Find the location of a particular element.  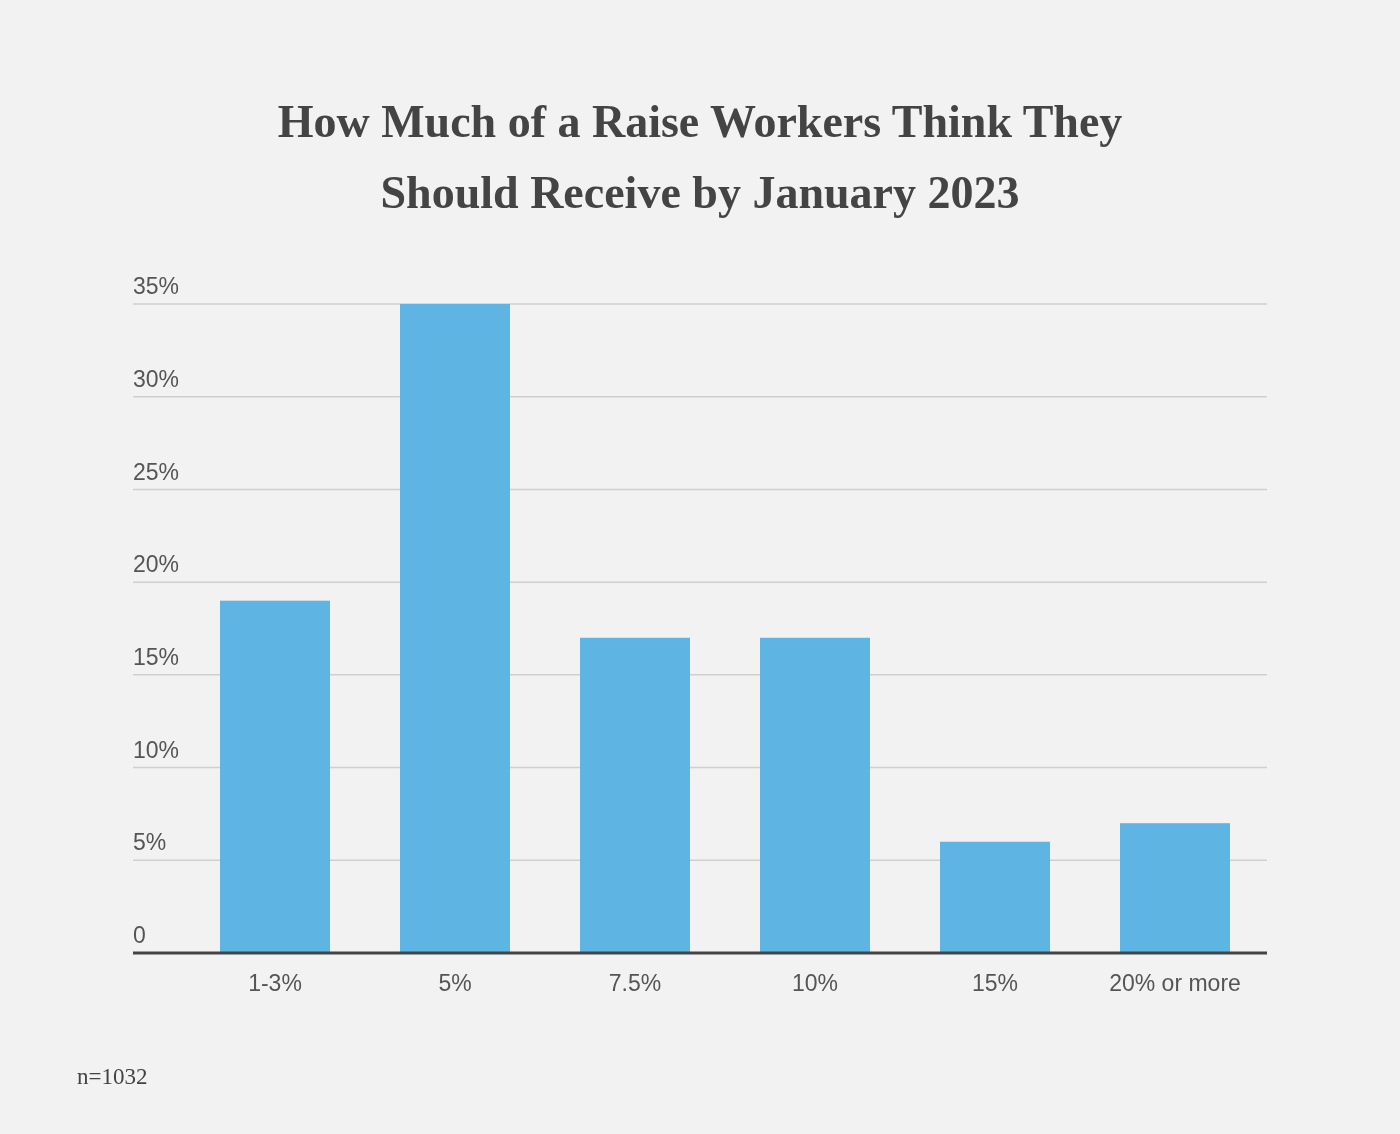

x-tick-label: 7.5% is located at coordinates (635, 982).